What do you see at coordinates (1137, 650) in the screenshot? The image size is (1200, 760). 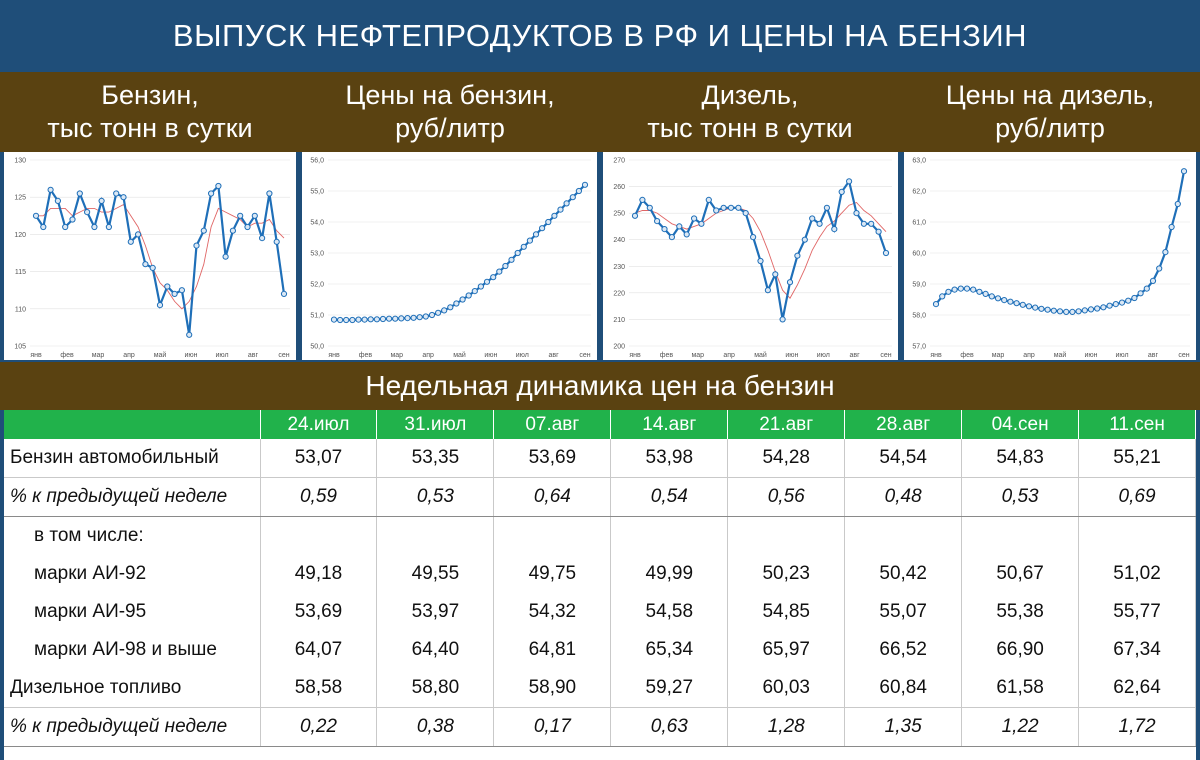 I see `table-cell: 67,34` at bounding box center [1137, 650].